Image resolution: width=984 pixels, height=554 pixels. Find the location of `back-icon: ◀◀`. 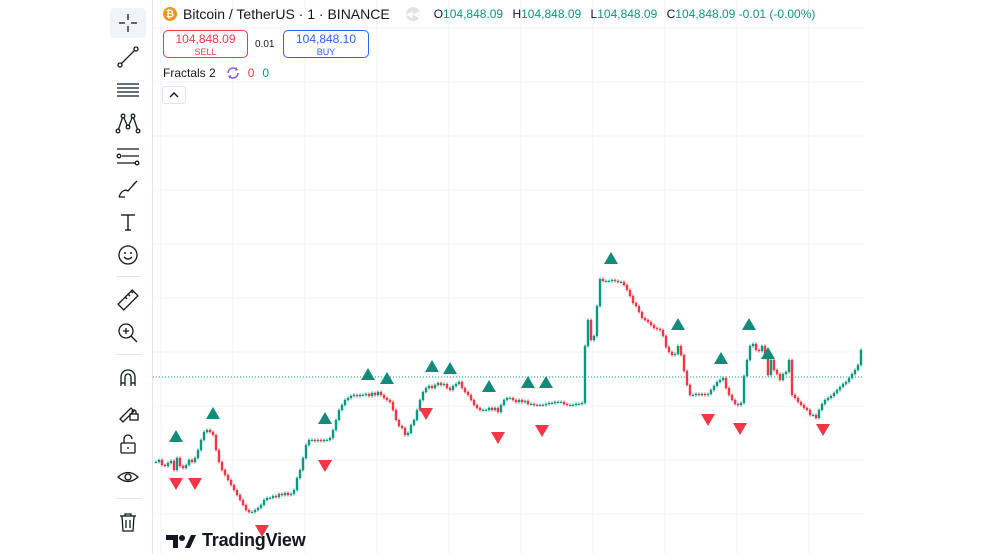

back-icon: ◀◀ is located at coordinates (412, 14).